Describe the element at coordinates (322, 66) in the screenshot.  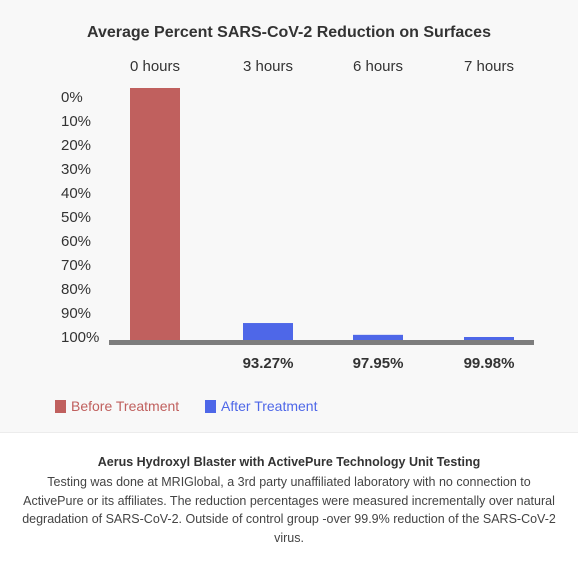
I see `category-labels: 0 hours 3 hours 6 hours 7 hours` at that location.